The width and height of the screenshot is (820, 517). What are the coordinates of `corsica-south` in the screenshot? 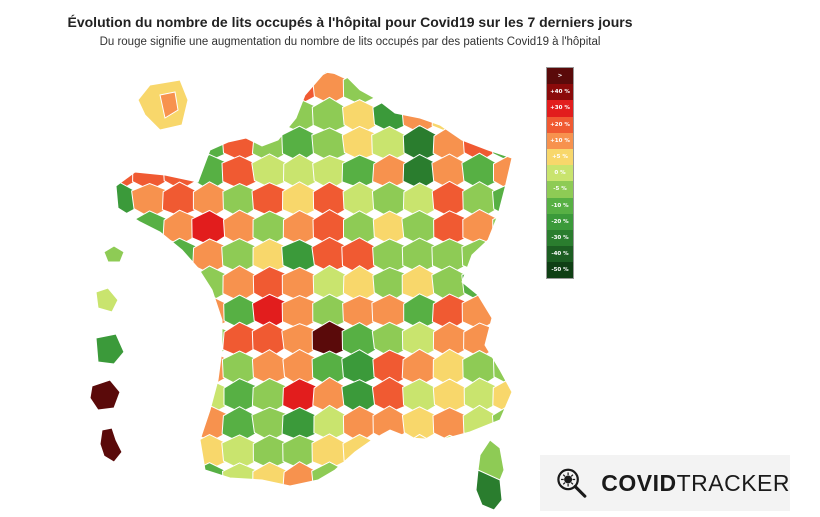 It's located at (489, 490).